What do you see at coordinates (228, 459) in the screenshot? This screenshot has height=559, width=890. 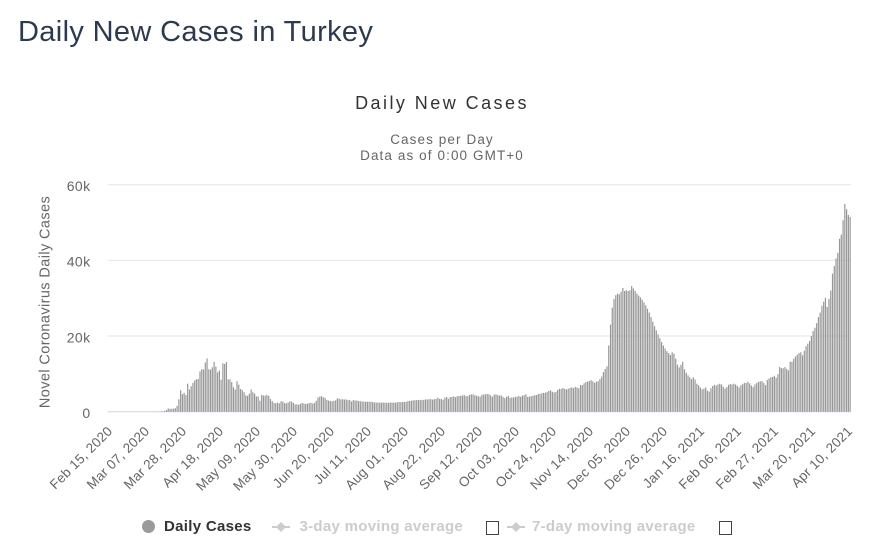 I see `svg-text: May 09, 2020` at bounding box center [228, 459].